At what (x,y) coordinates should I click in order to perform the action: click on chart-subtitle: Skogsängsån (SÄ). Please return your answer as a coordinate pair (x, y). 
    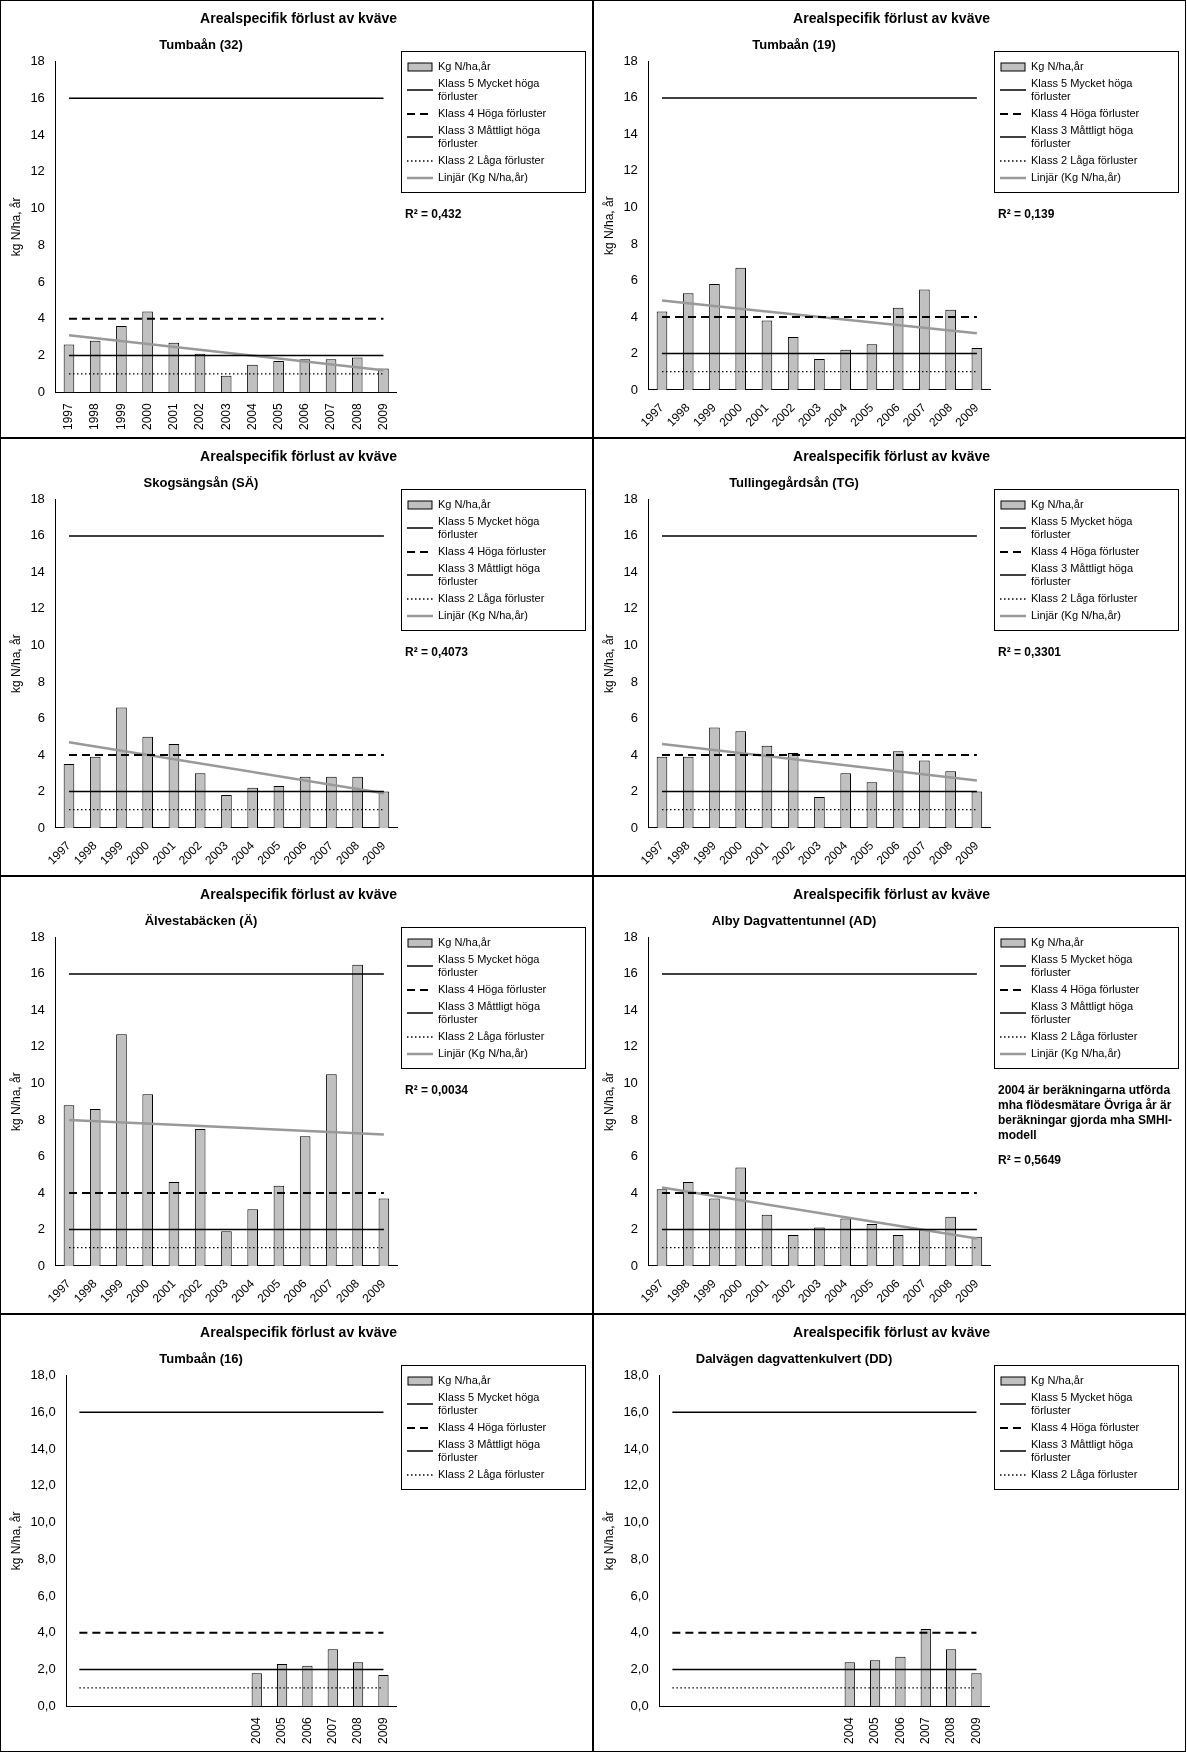
    Looking at the image, I should click on (201, 483).